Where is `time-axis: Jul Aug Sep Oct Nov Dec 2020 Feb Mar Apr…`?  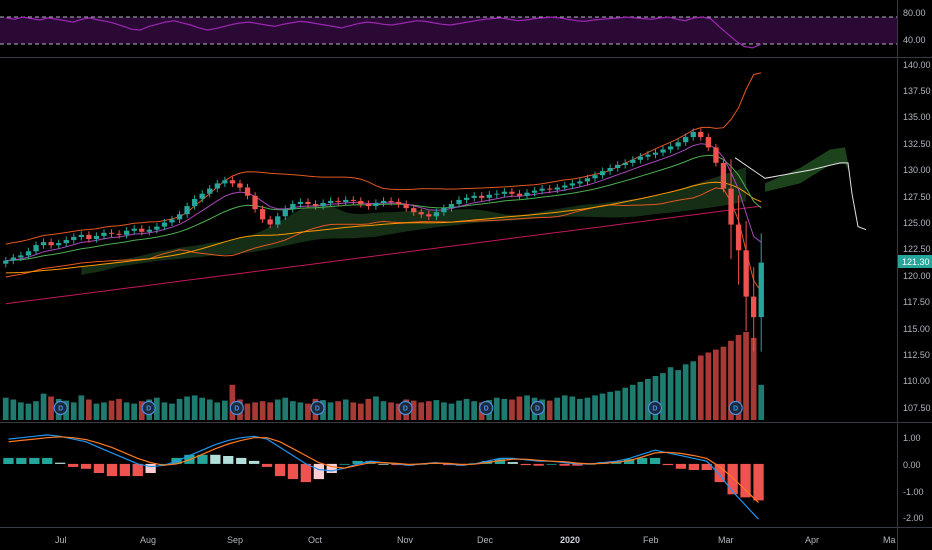
time-axis: Jul Aug Sep Oct Nov Dec 2020 Feb Mar Apr… is located at coordinates (475, 540).